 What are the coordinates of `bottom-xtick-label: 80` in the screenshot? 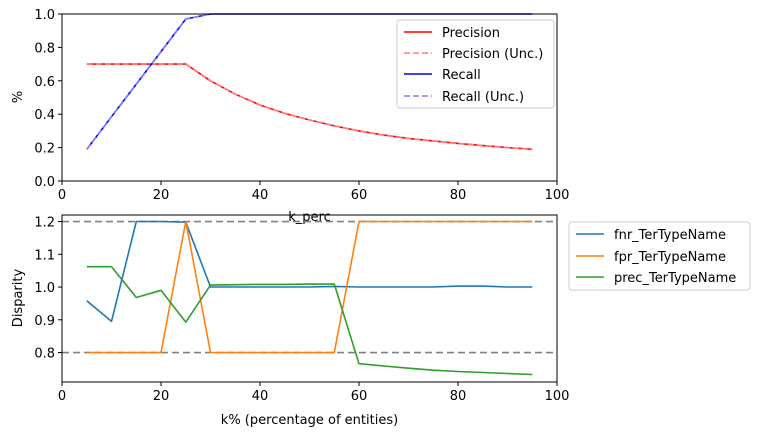 It's located at (458, 396).